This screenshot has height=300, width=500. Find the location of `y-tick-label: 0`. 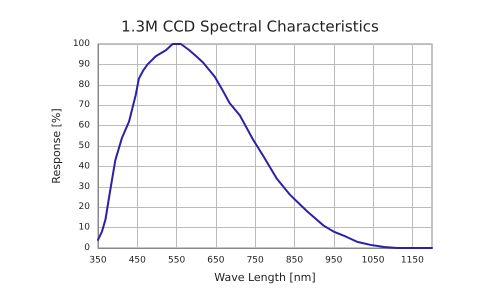

y-tick-label: 0 is located at coordinates (87, 248).